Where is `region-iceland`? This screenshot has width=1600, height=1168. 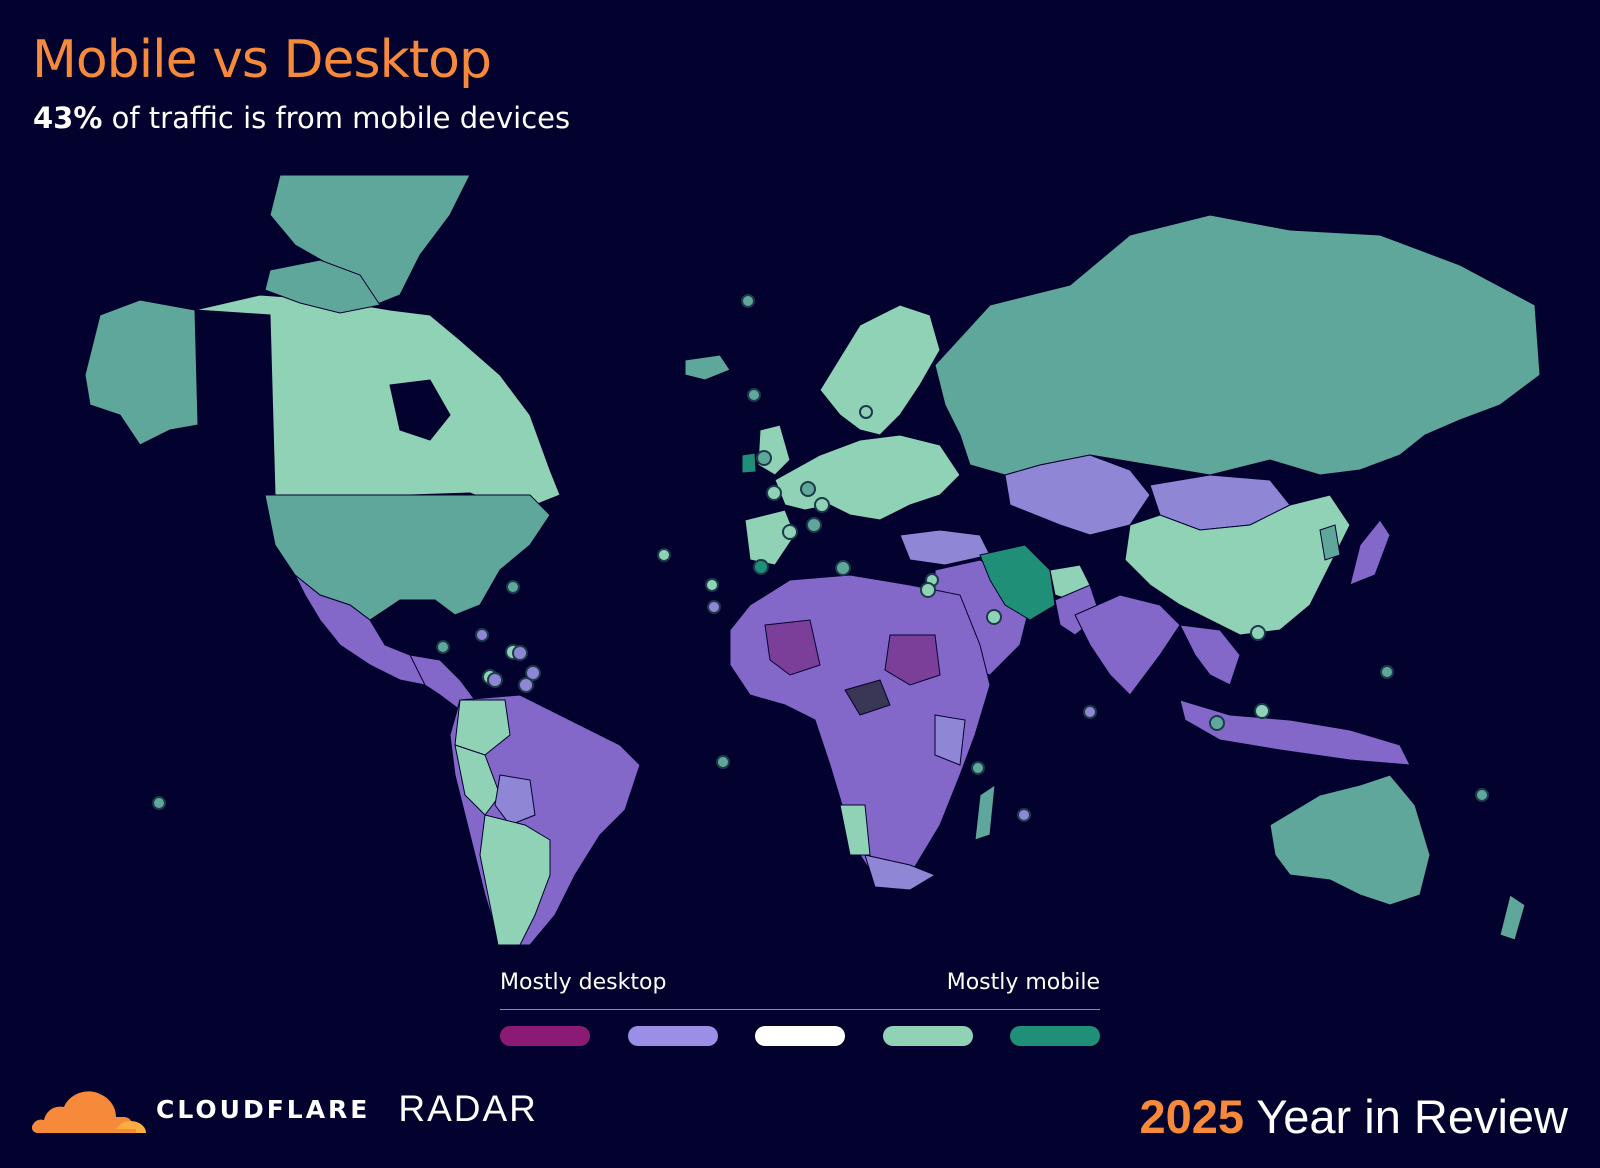
region-iceland is located at coordinates (707, 367).